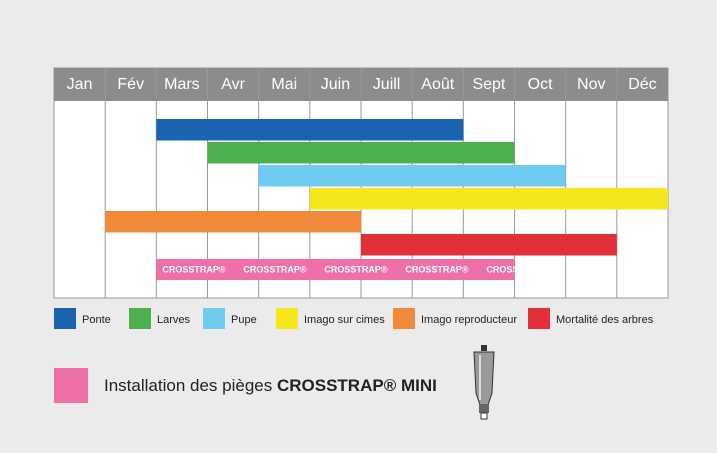 This screenshot has height=453, width=717. What do you see at coordinates (182, 84) in the screenshot?
I see `month-label: Mars` at bounding box center [182, 84].